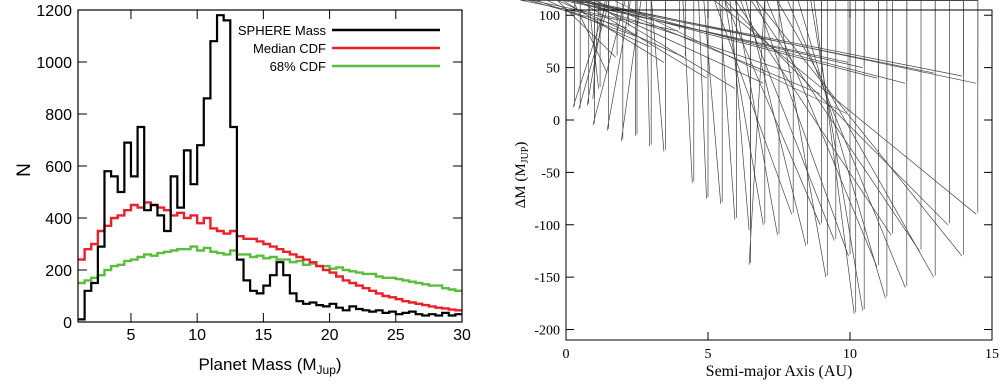  What do you see at coordinates (550, 173) in the screenshot?
I see `y-tick-label: -50` at bounding box center [550, 173].